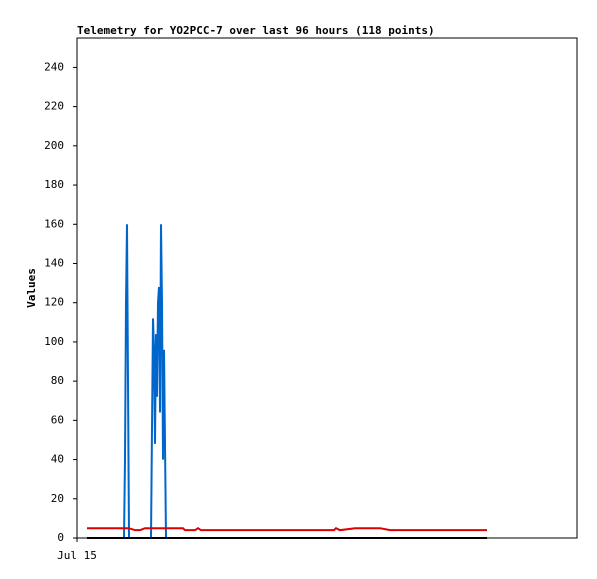  I want to click on y-tick-label: 240, so click(54, 66).